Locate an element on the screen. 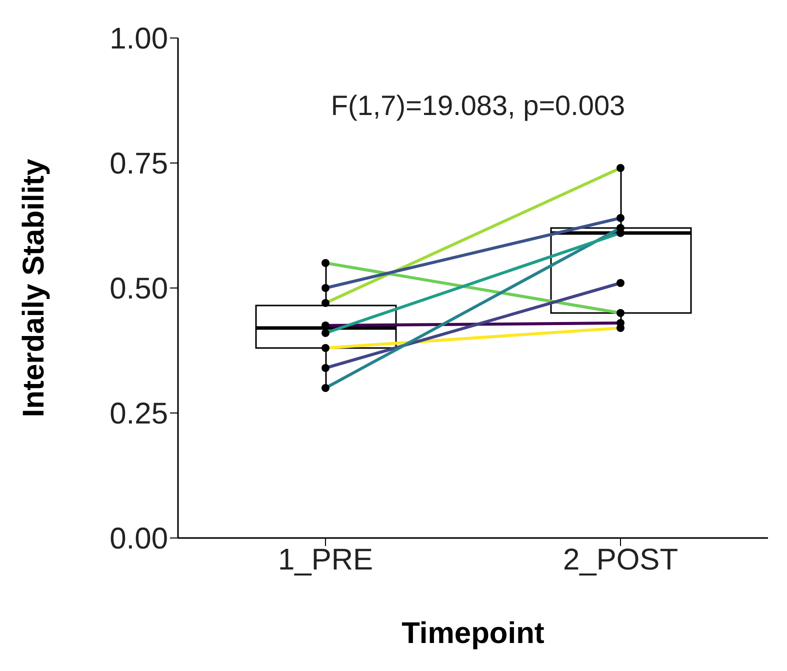 This screenshot has height=671, width=787. y-tick-label: 0.50 is located at coordinates (139, 289).